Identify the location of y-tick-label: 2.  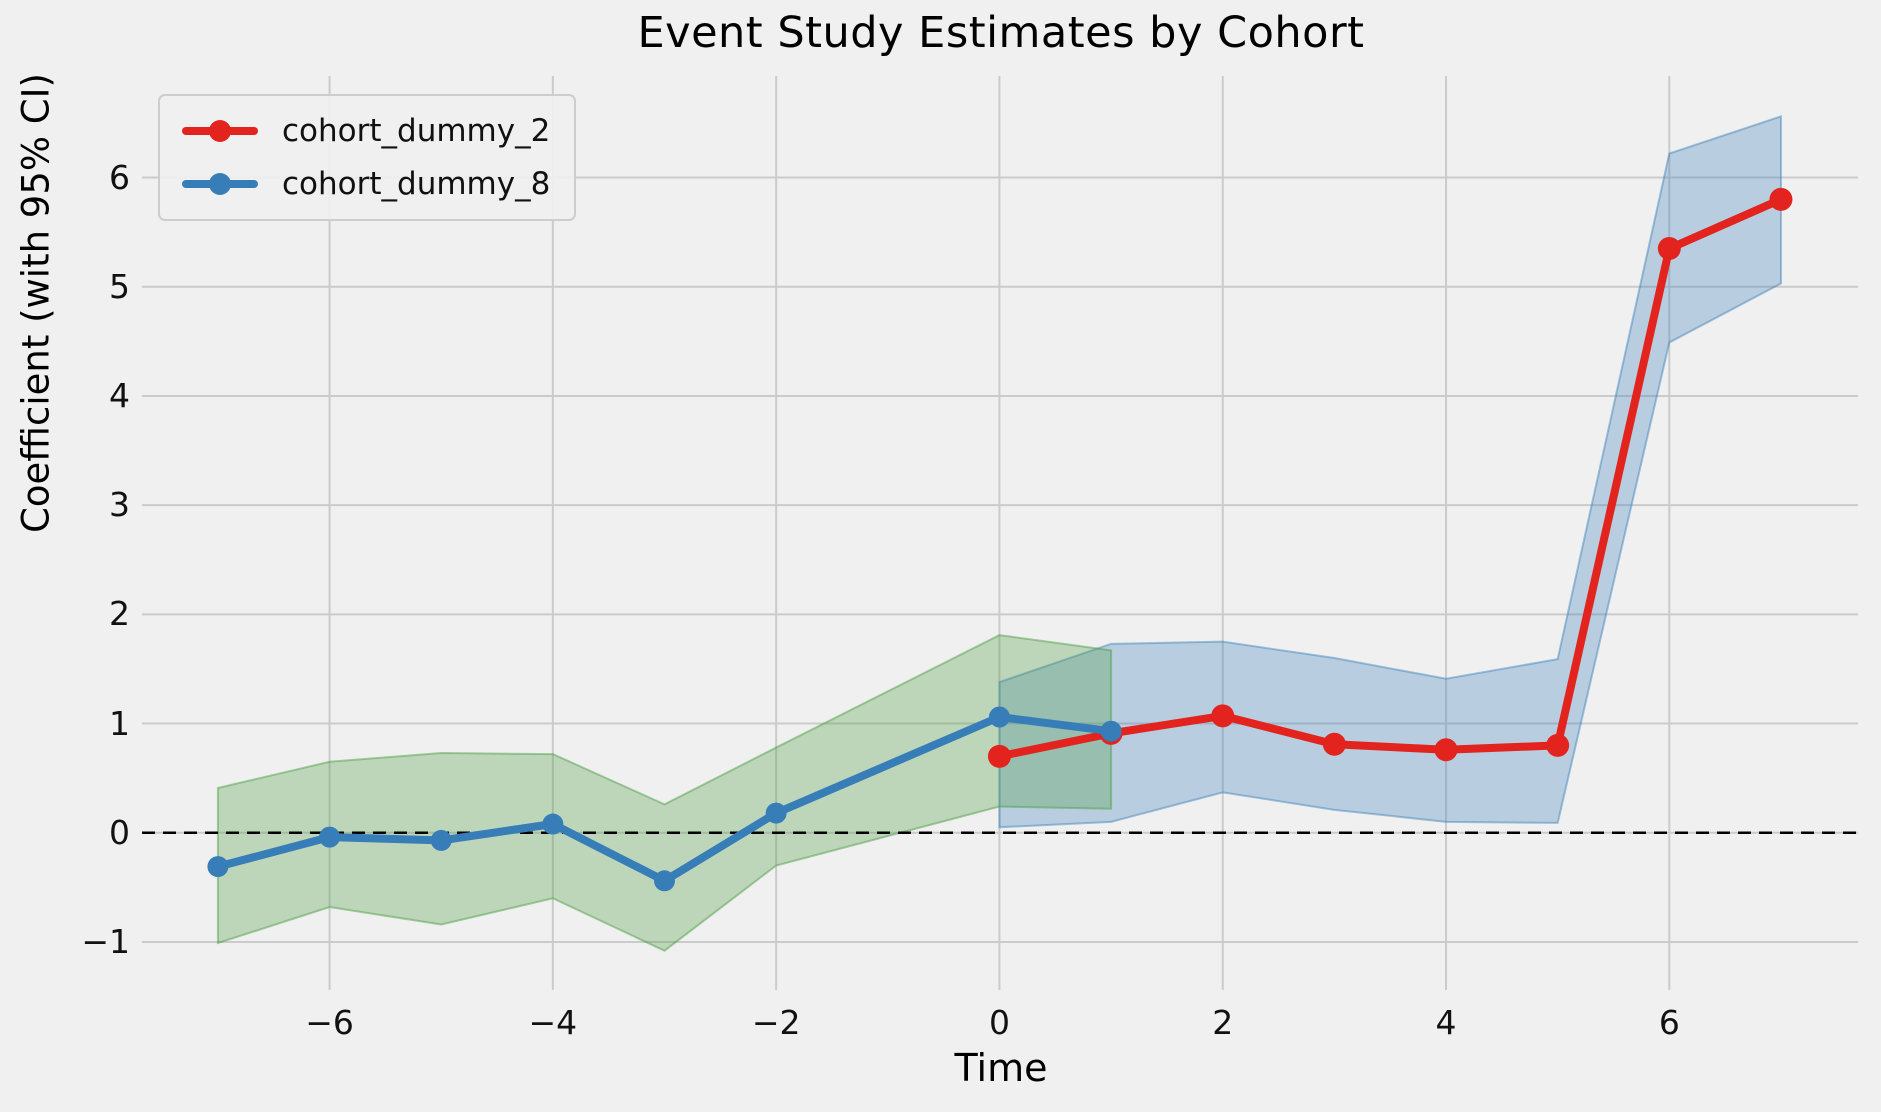
(119, 614).